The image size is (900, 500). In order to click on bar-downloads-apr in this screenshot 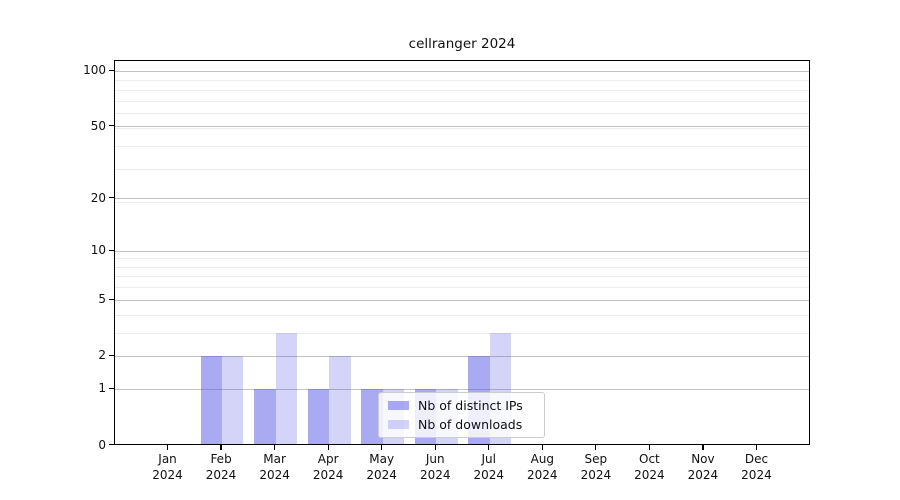, I will do `click(340, 400)`.